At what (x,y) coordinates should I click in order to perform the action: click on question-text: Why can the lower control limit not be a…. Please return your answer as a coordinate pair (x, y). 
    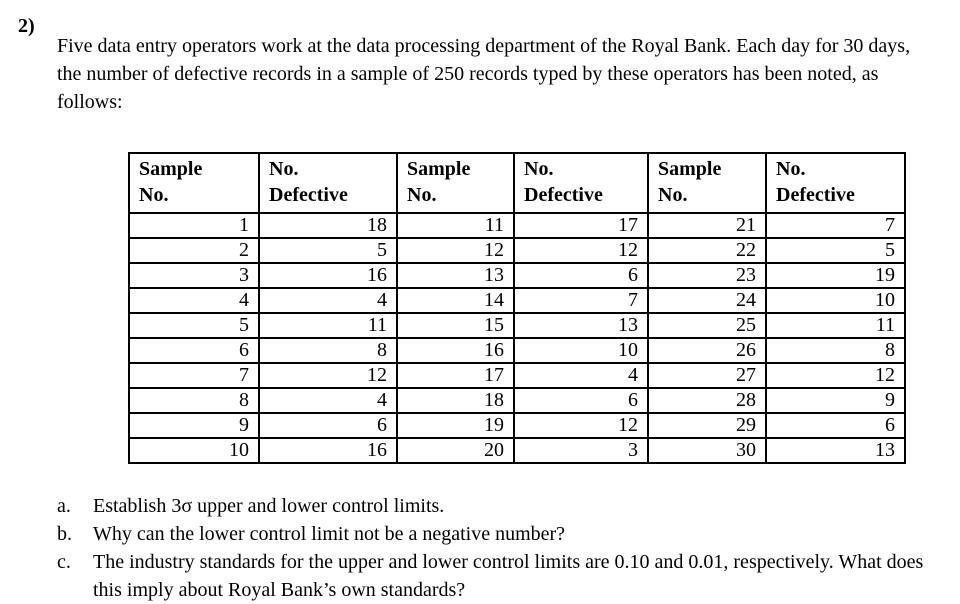
    Looking at the image, I should click on (329, 534).